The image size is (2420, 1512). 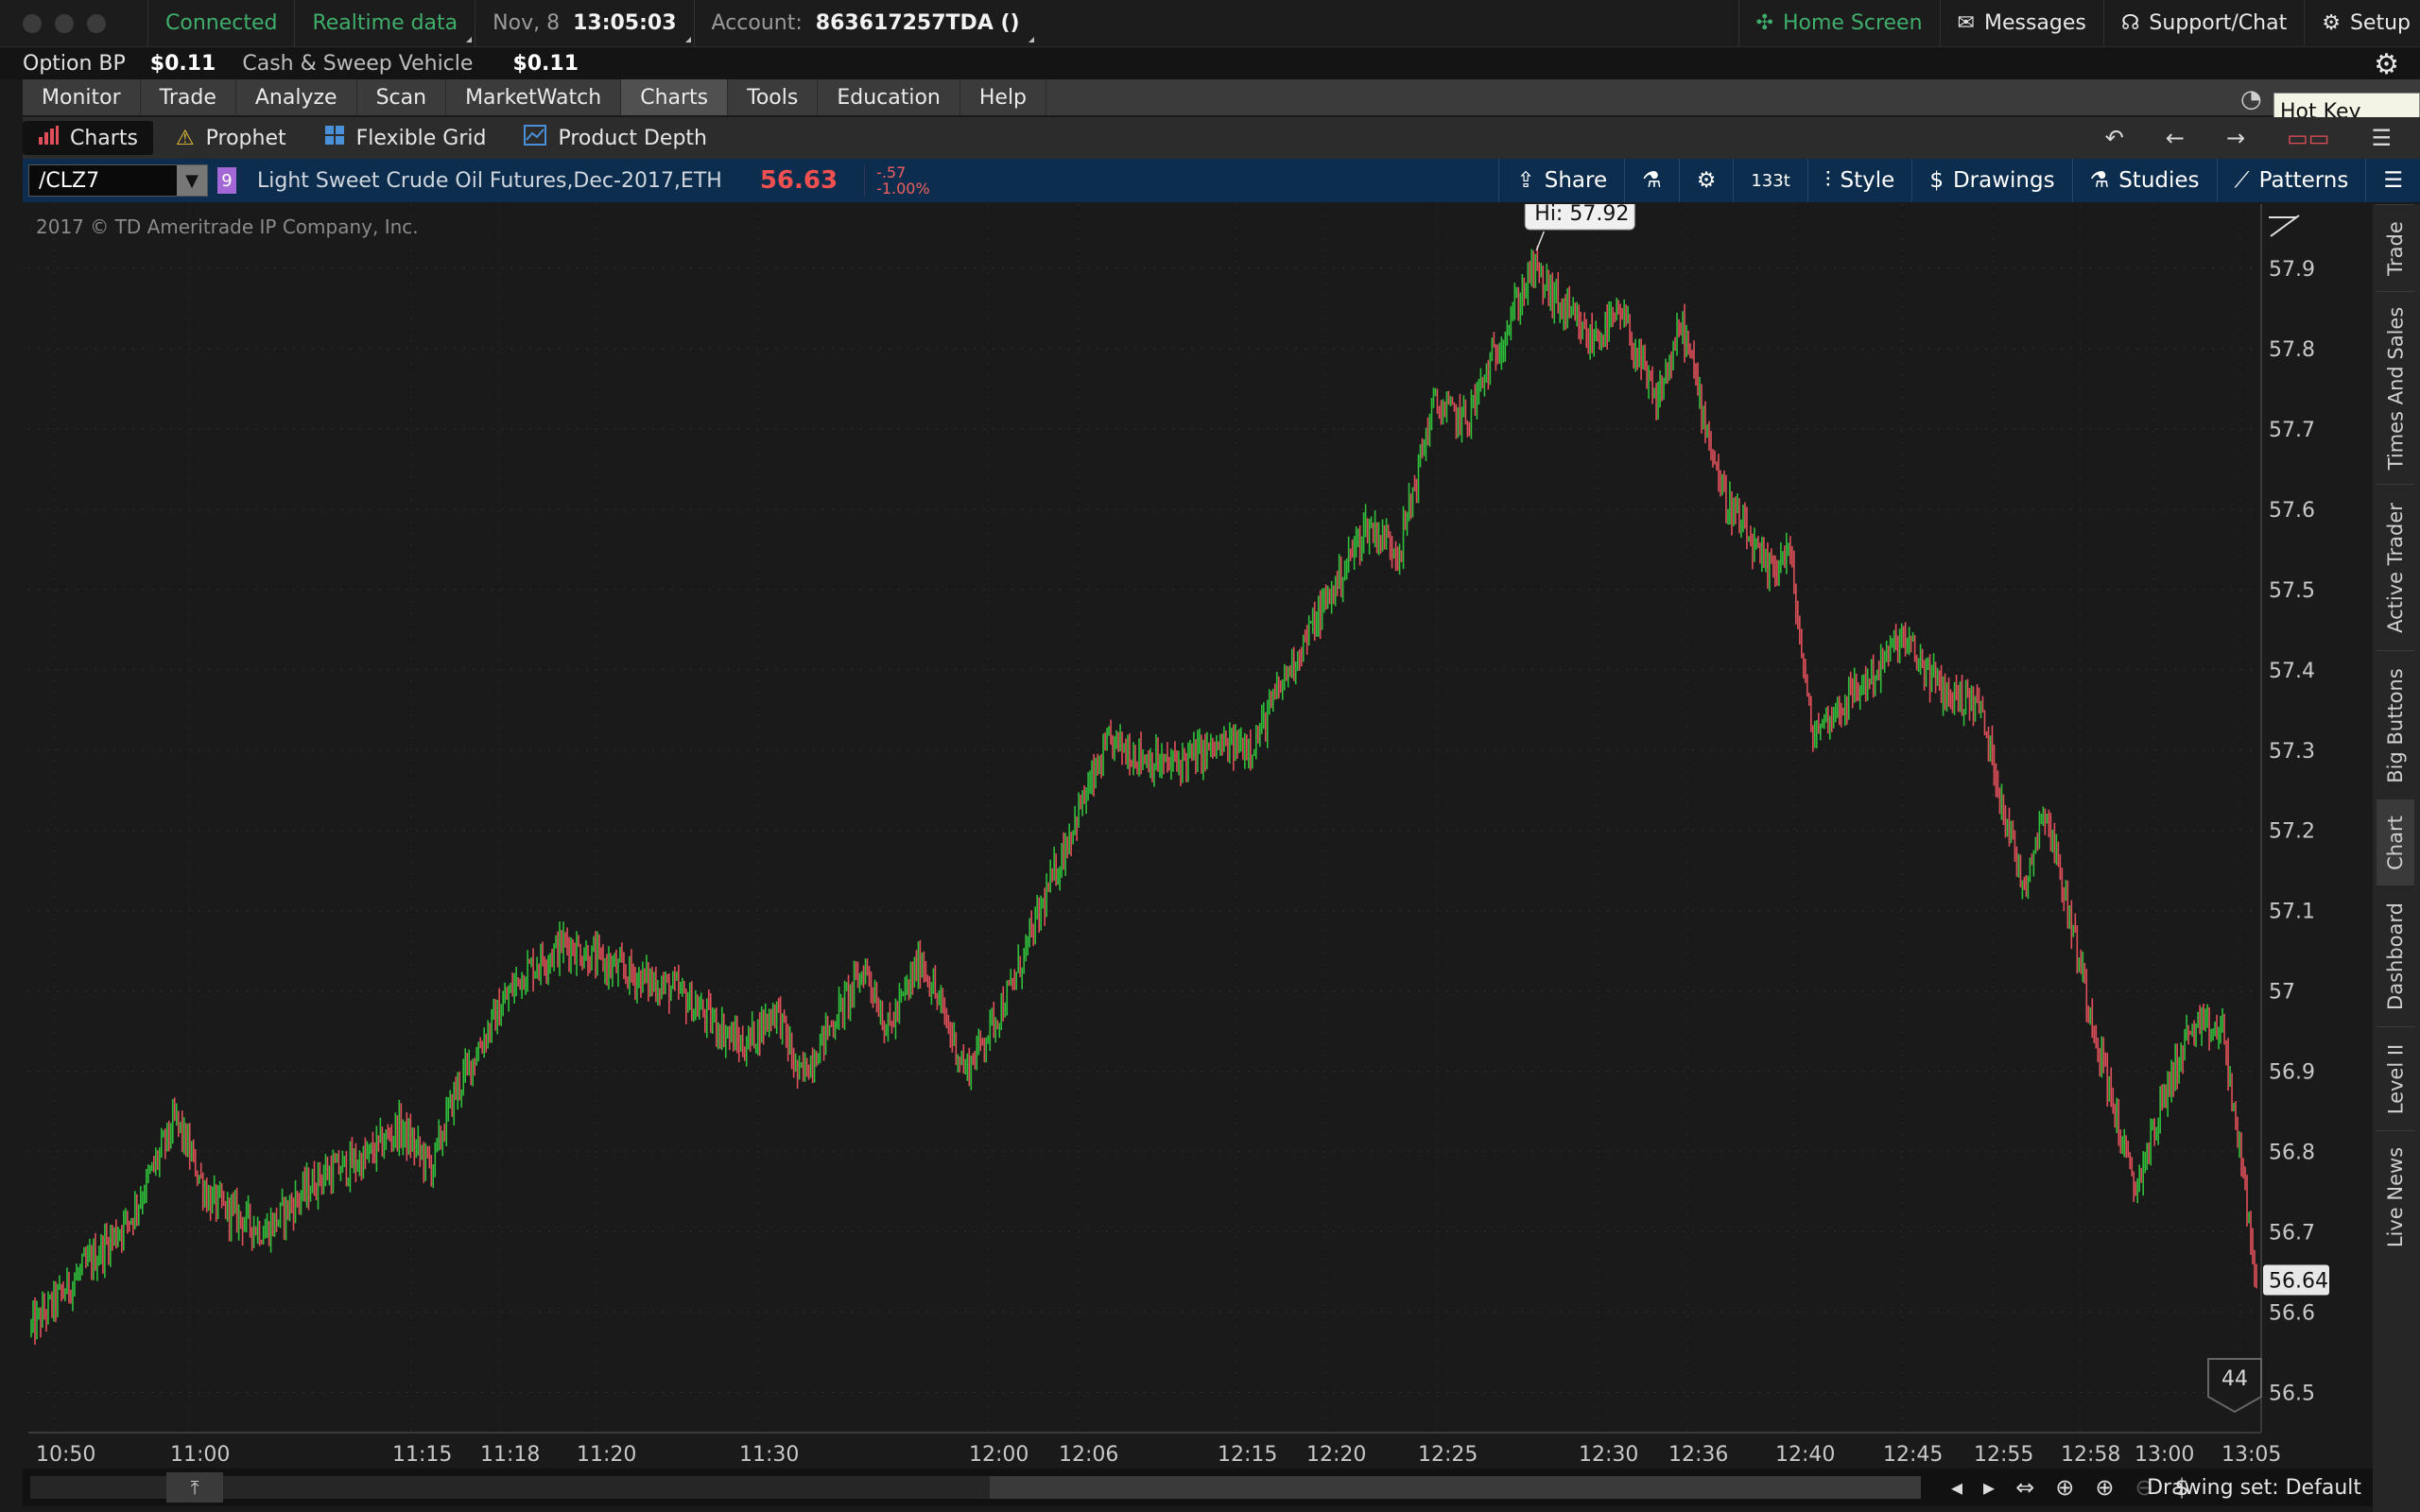 I want to click on style-label: Style, so click(x=1867, y=180).